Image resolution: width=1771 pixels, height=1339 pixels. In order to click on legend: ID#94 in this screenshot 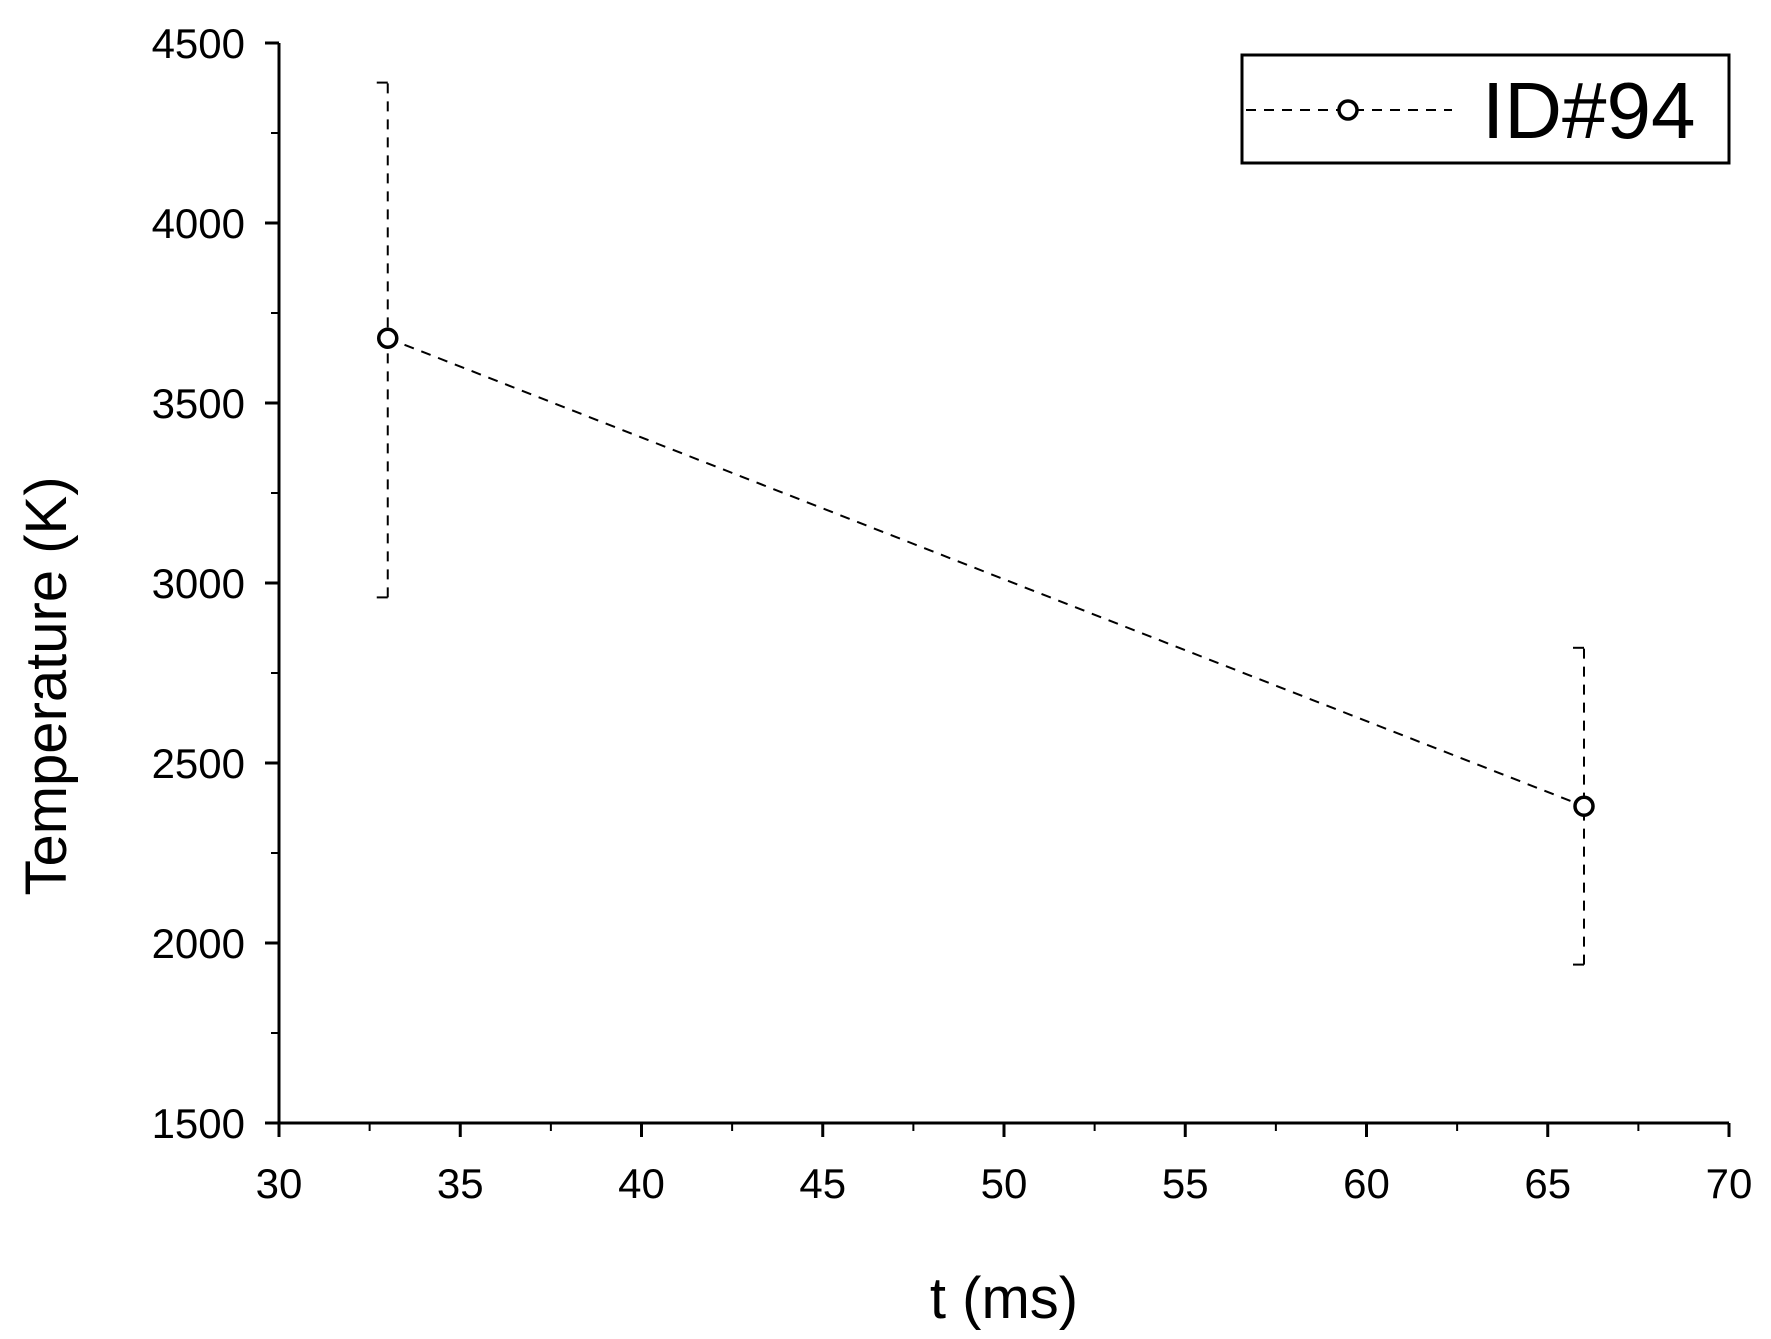, I will do `click(1485, 109)`.